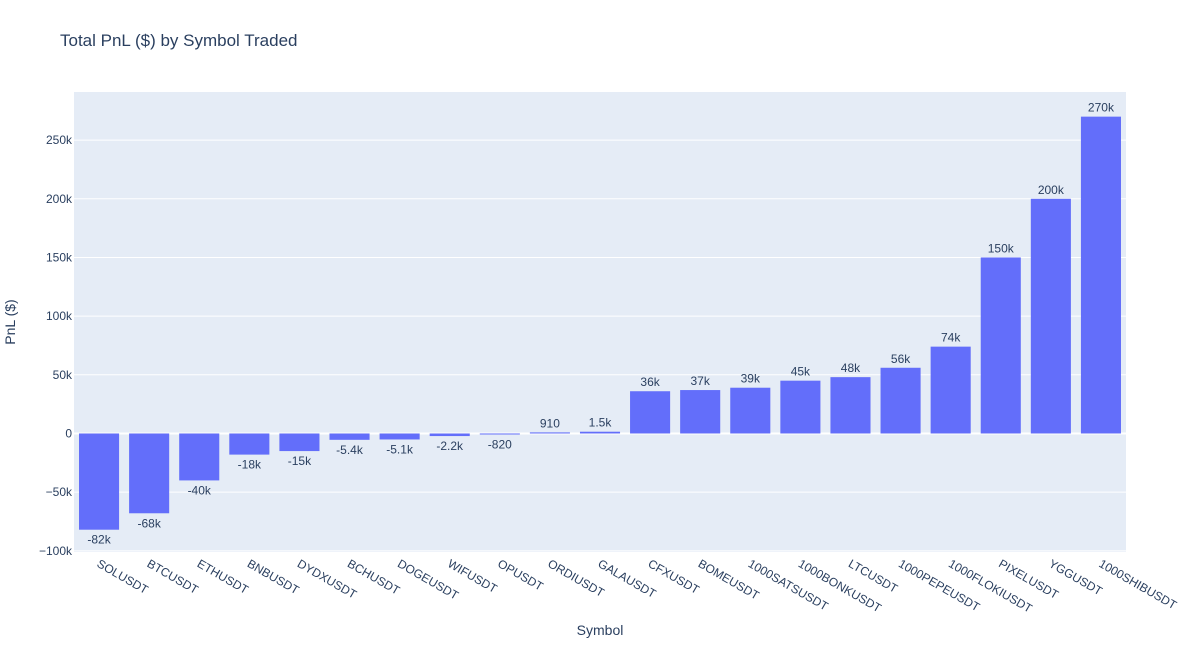 The width and height of the screenshot is (1200, 646). What do you see at coordinates (173, 576) in the screenshot?
I see `x-tick-label-btcusdt: BTCUSDT` at bounding box center [173, 576].